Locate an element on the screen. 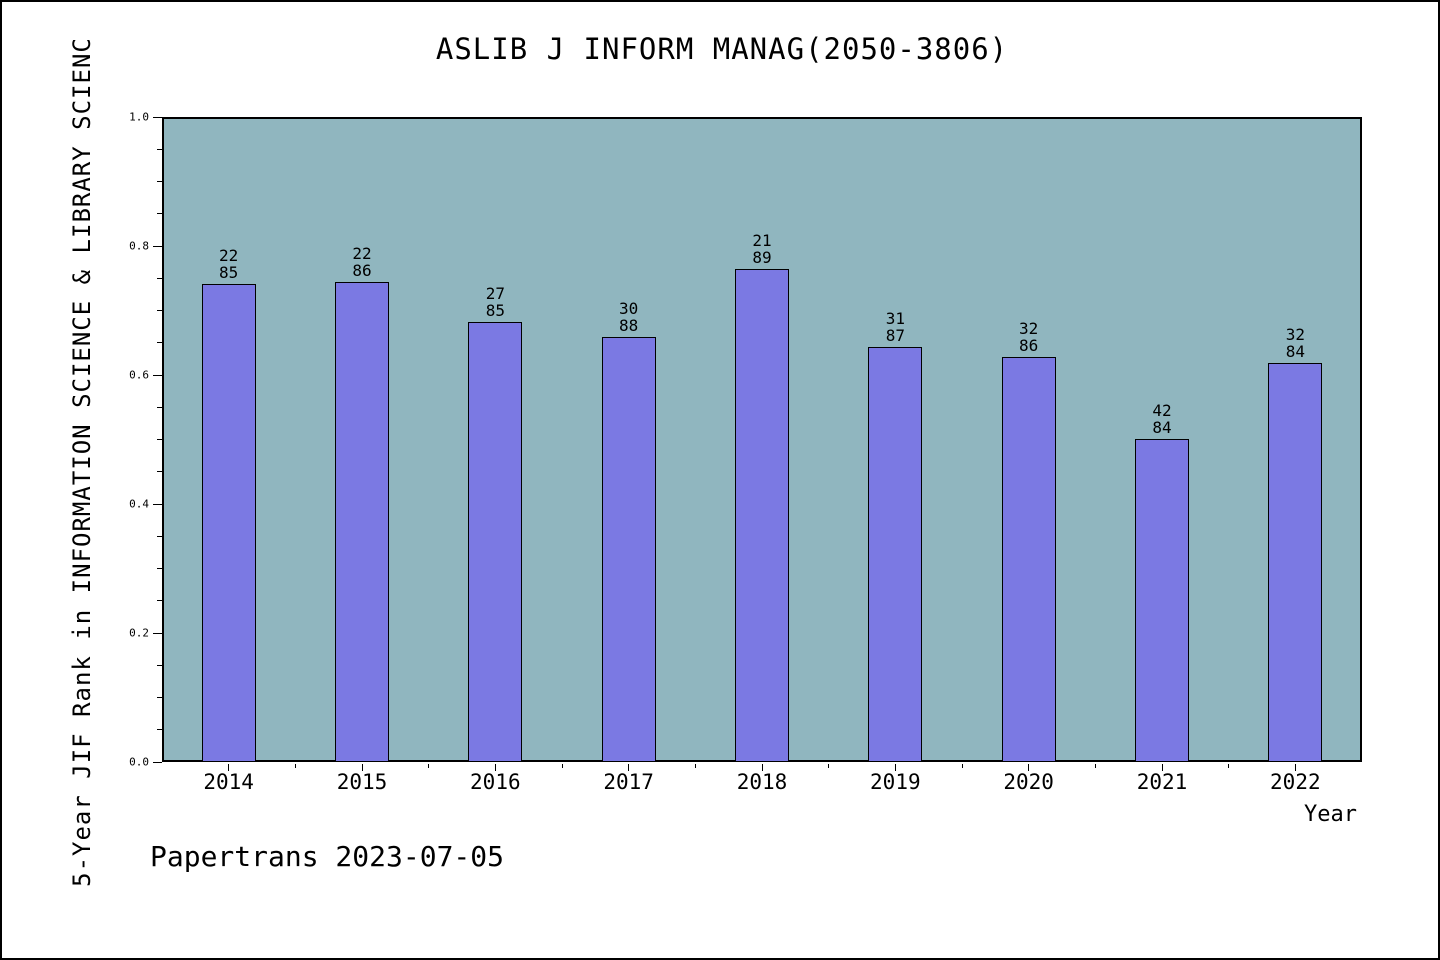 This screenshot has height=960, width=1440. bar-rank-value: 21 is located at coordinates (762, 240).